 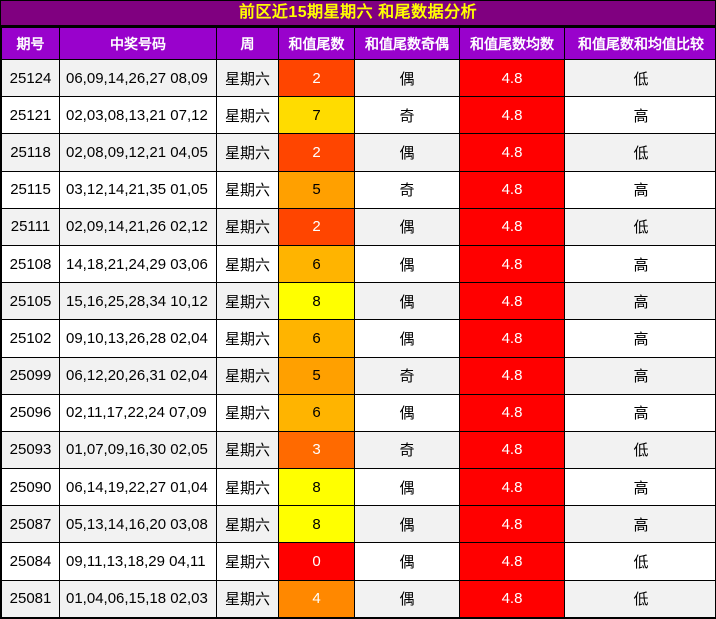 I want to click on table-row: 25099 06,12,20,26,31 02,04 星期六 5 奇 4.8 高, so click(x=358, y=375).